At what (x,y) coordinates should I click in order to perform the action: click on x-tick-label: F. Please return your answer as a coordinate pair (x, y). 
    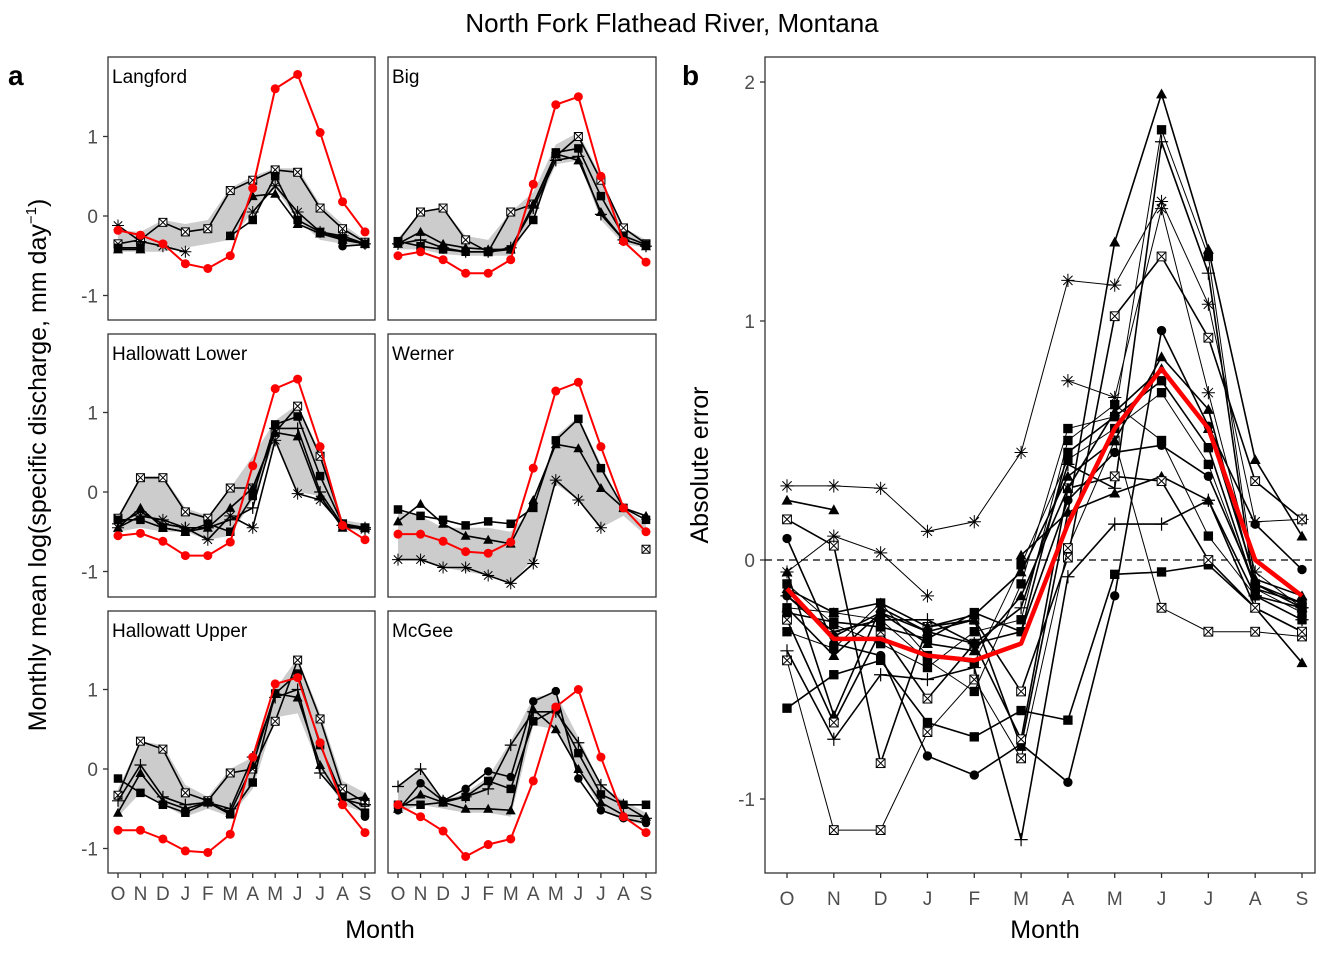
    Looking at the image, I should click on (488, 894).